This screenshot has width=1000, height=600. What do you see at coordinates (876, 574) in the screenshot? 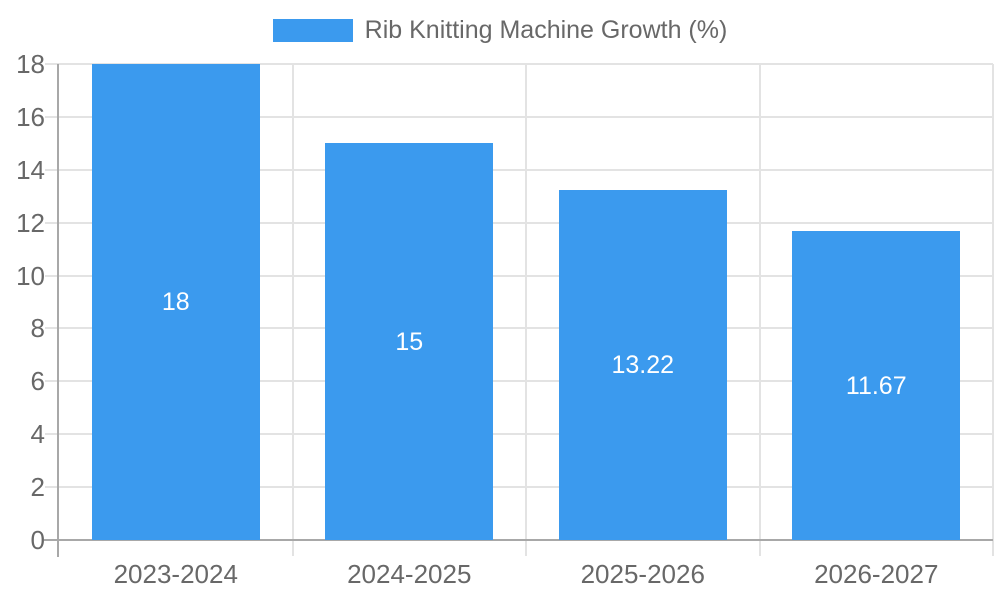
I see `x-tick-label: 2026-2027` at bounding box center [876, 574].